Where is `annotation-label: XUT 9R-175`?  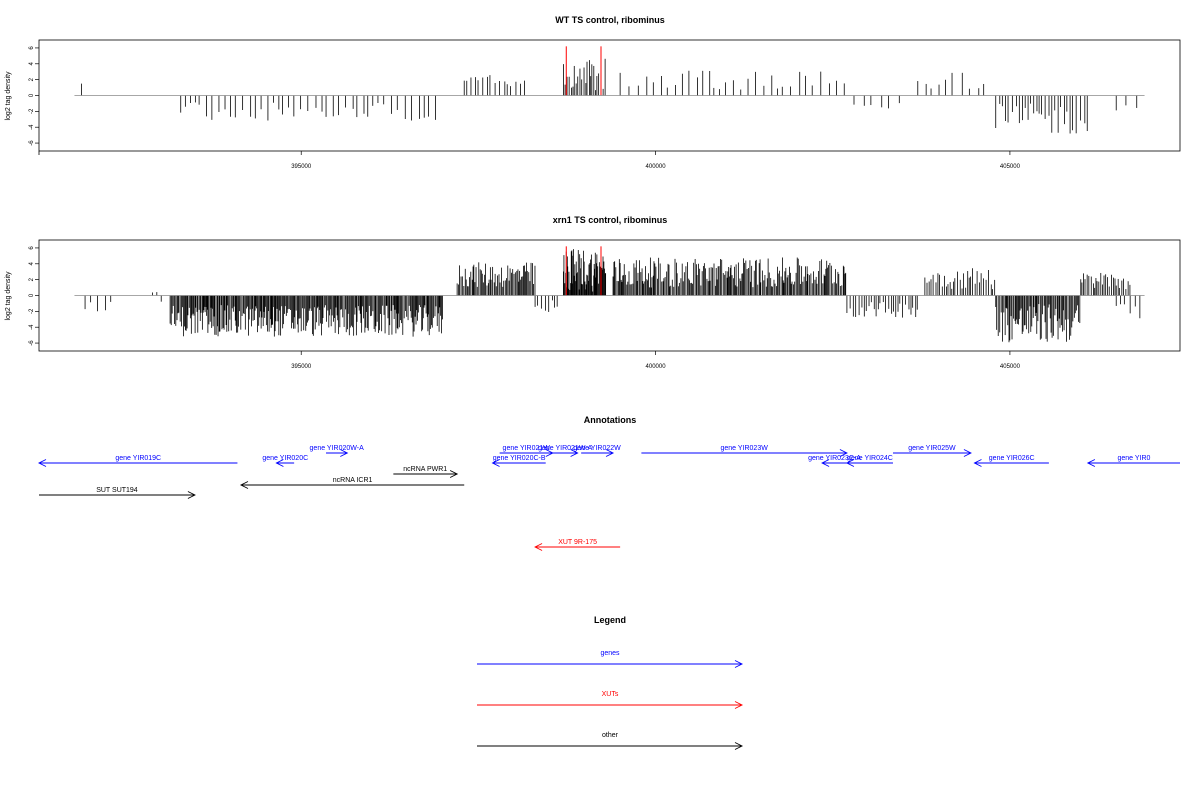 annotation-label: XUT 9R-175 is located at coordinates (577, 542).